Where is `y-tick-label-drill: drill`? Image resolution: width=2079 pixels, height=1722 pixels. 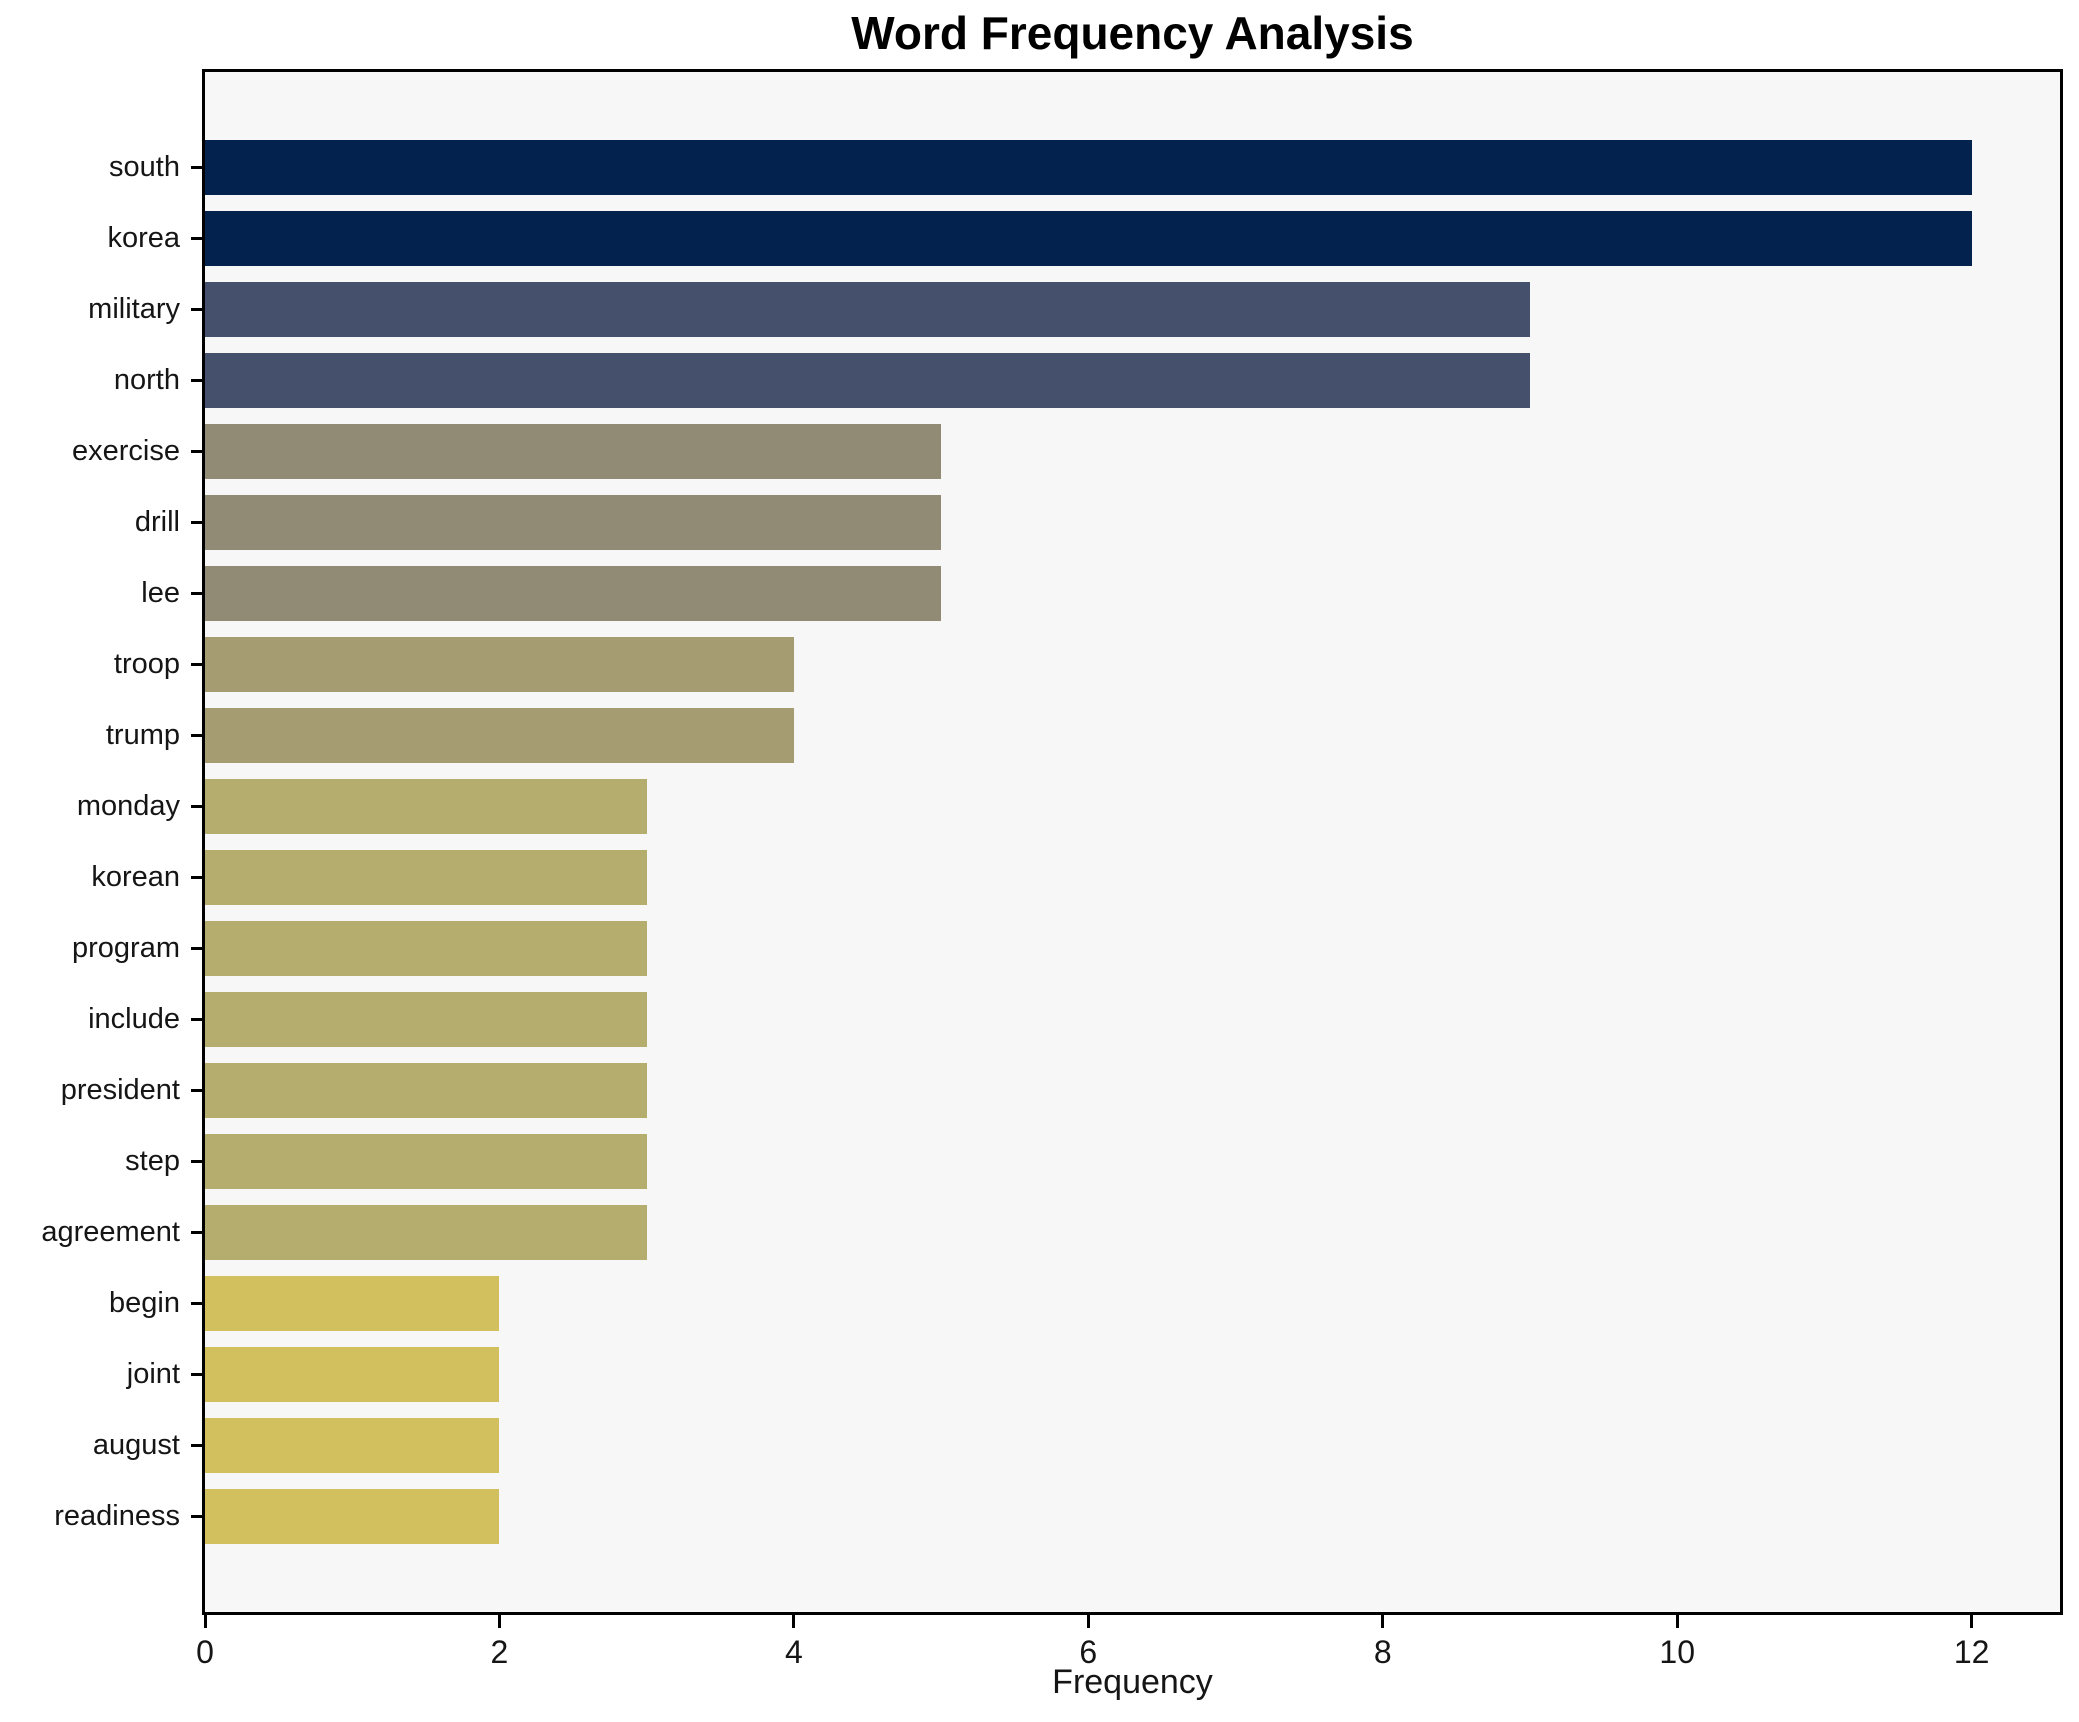
y-tick-label-drill: drill is located at coordinates (157, 522).